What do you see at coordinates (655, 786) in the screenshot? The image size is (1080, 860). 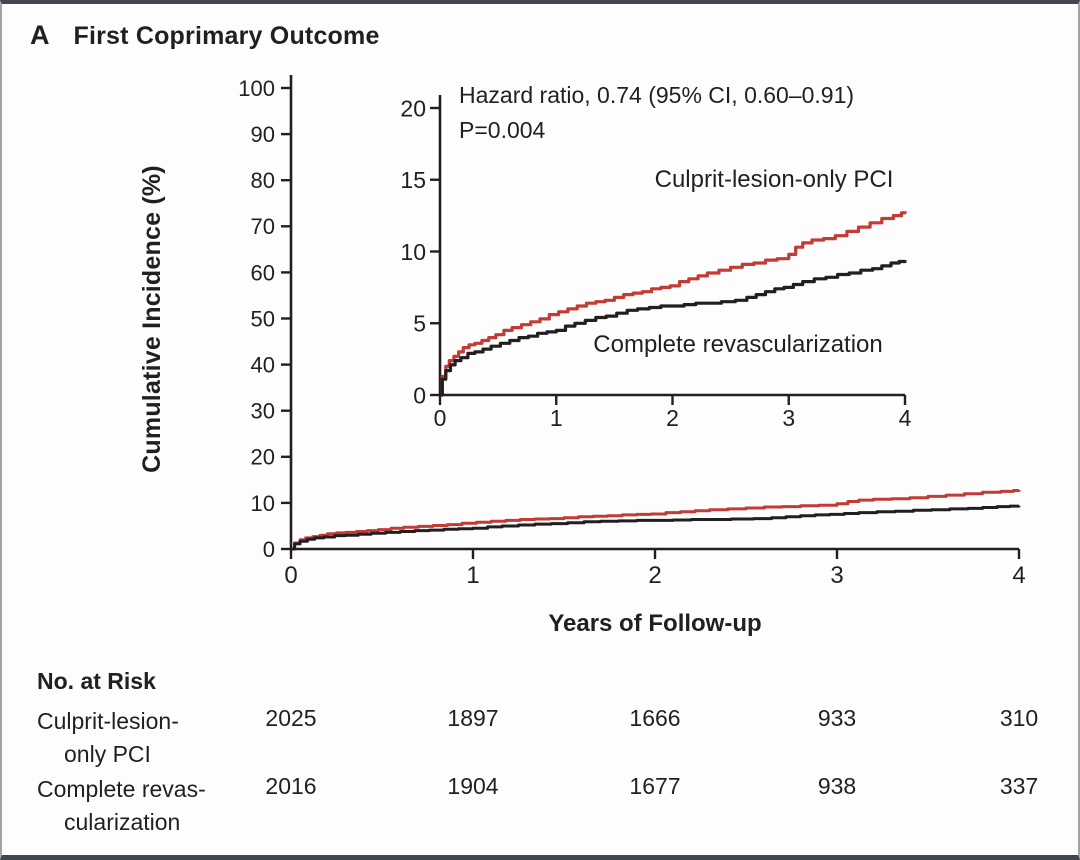 I see `risk-value: 1677` at bounding box center [655, 786].